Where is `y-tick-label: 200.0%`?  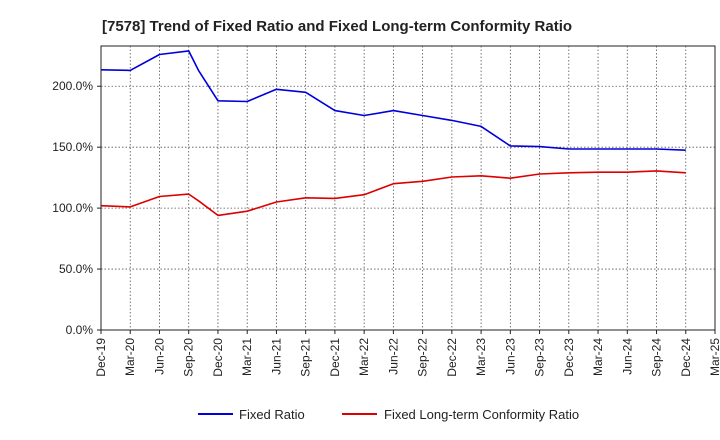 y-tick-label: 200.0% is located at coordinates (72, 86).